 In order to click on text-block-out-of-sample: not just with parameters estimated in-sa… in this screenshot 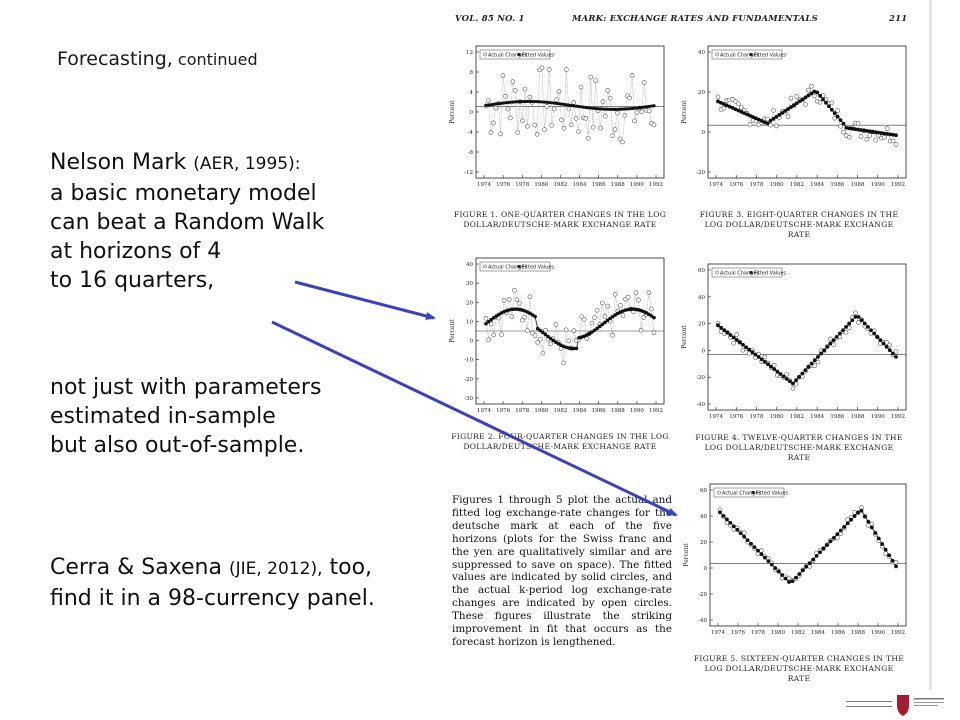, I will do `click(185, 416)`.